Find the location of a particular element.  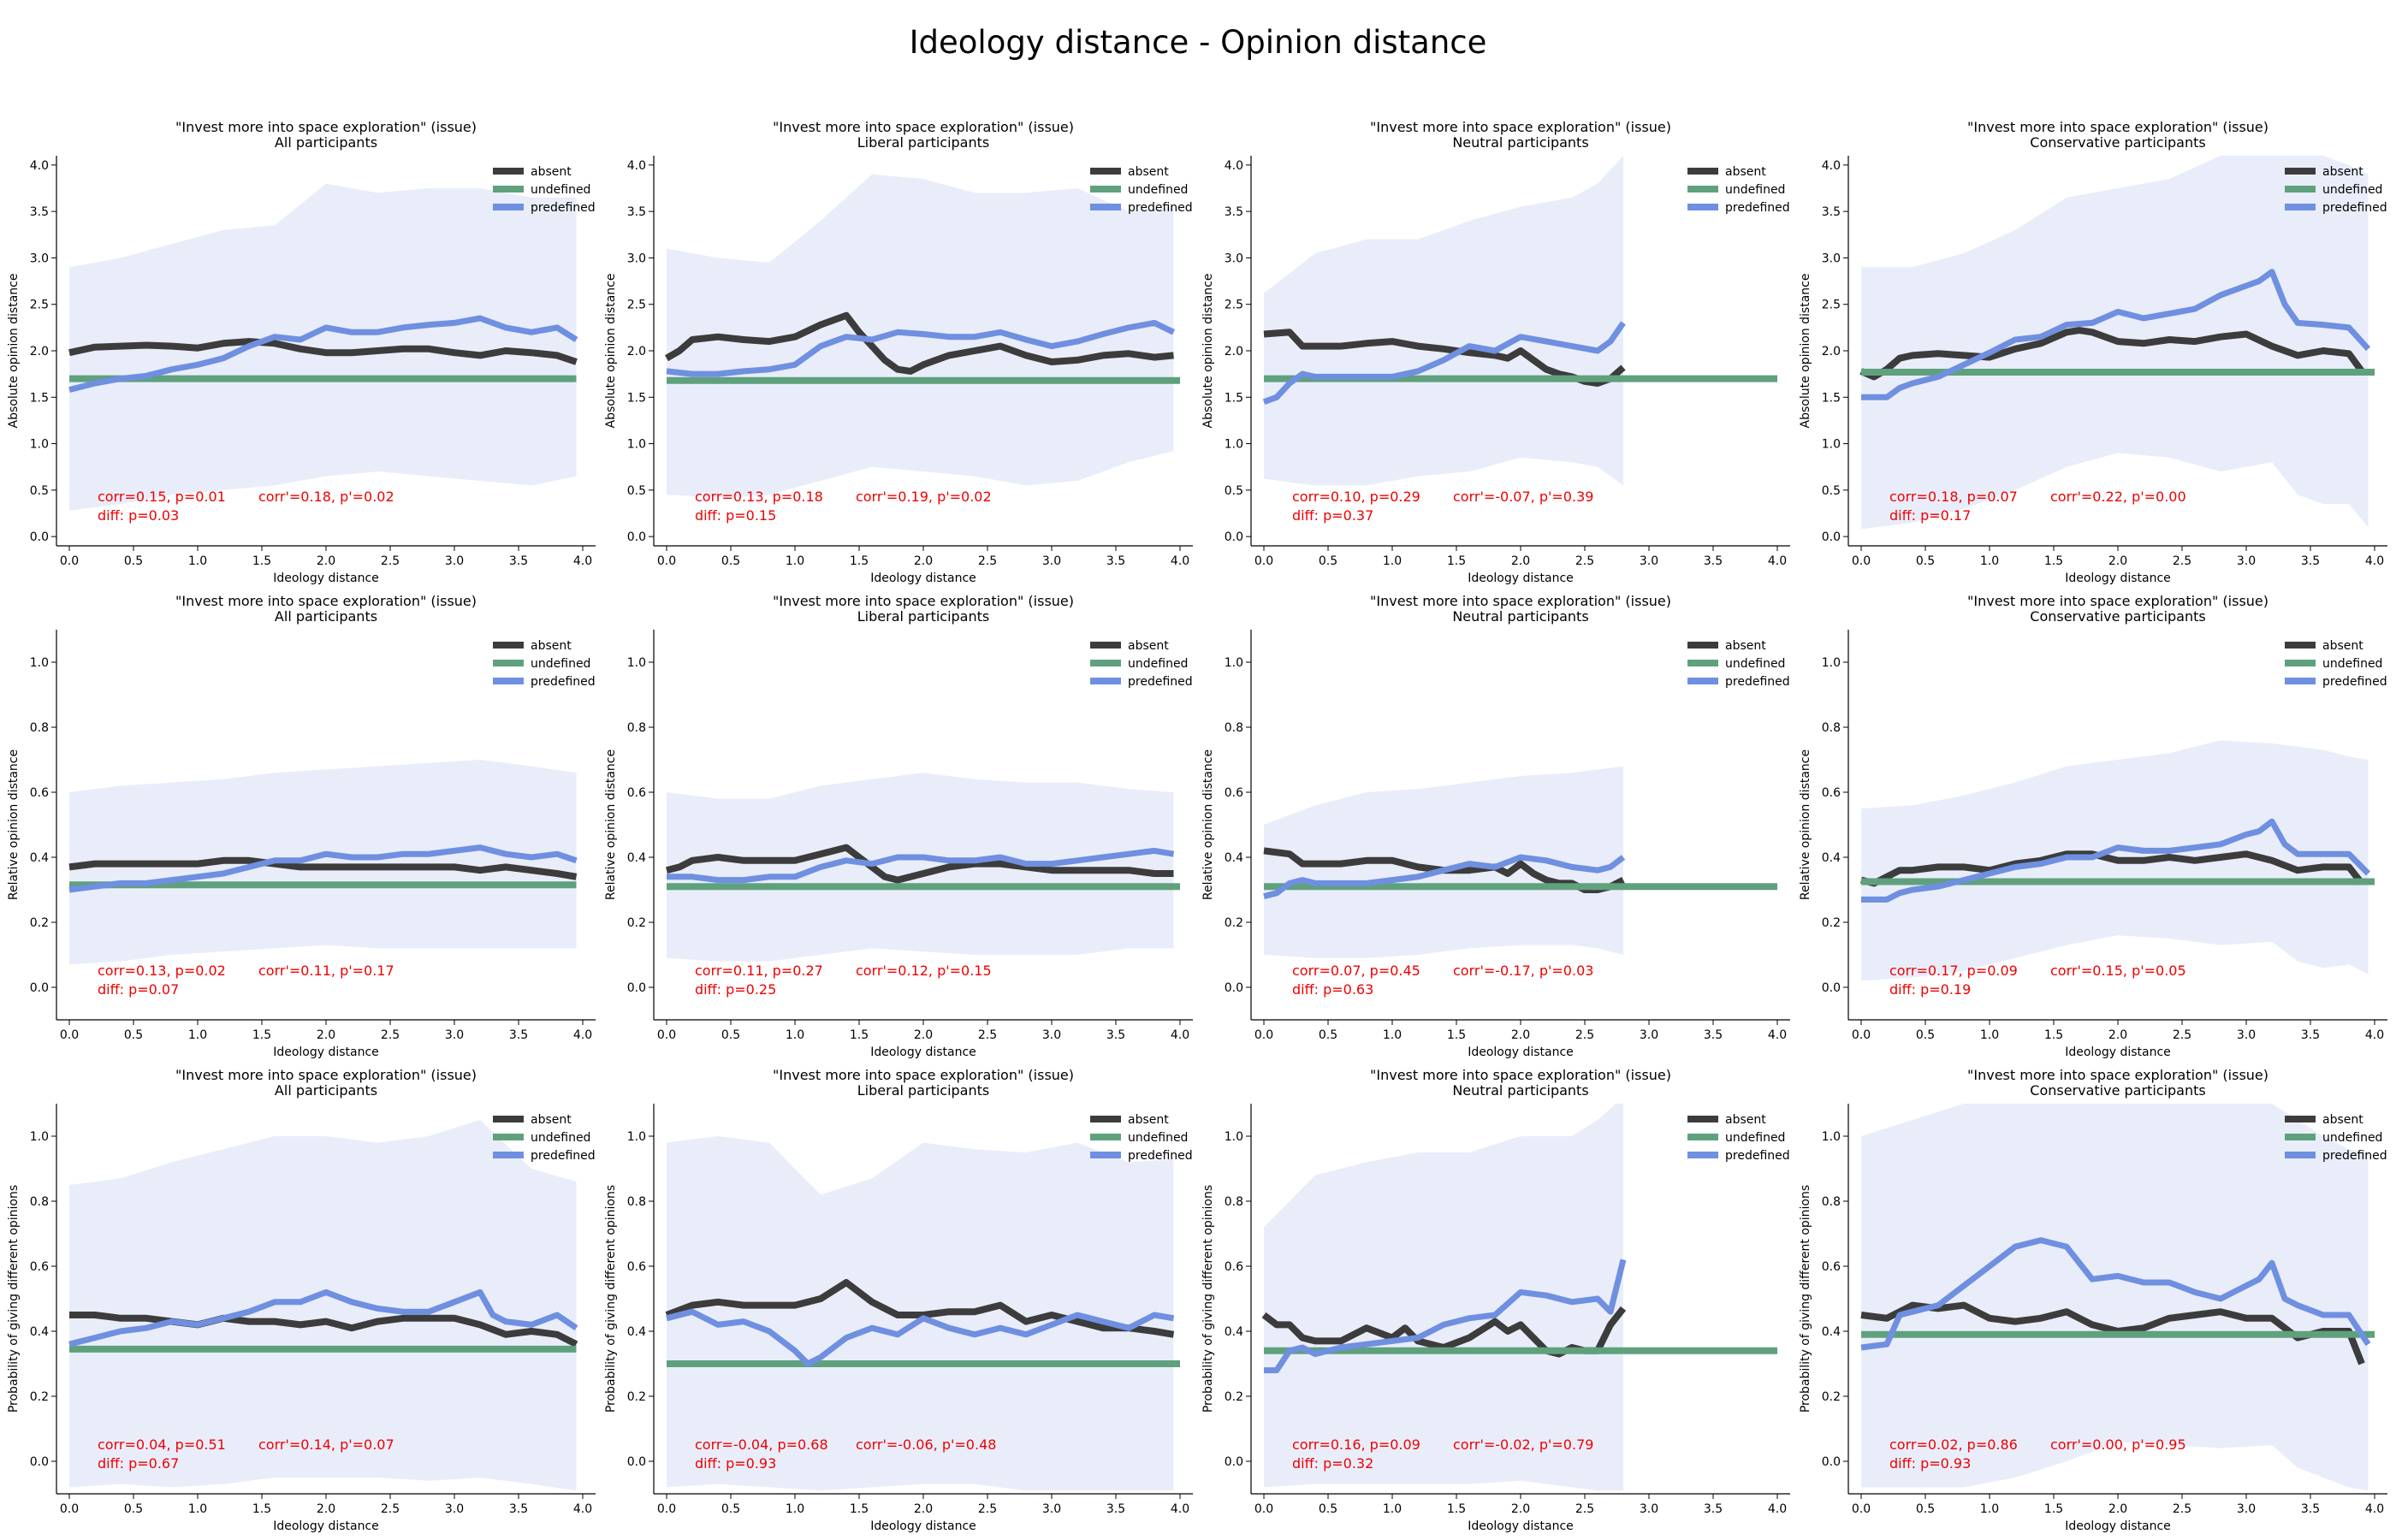

series-line-absent is located at coordinates (323, 351).